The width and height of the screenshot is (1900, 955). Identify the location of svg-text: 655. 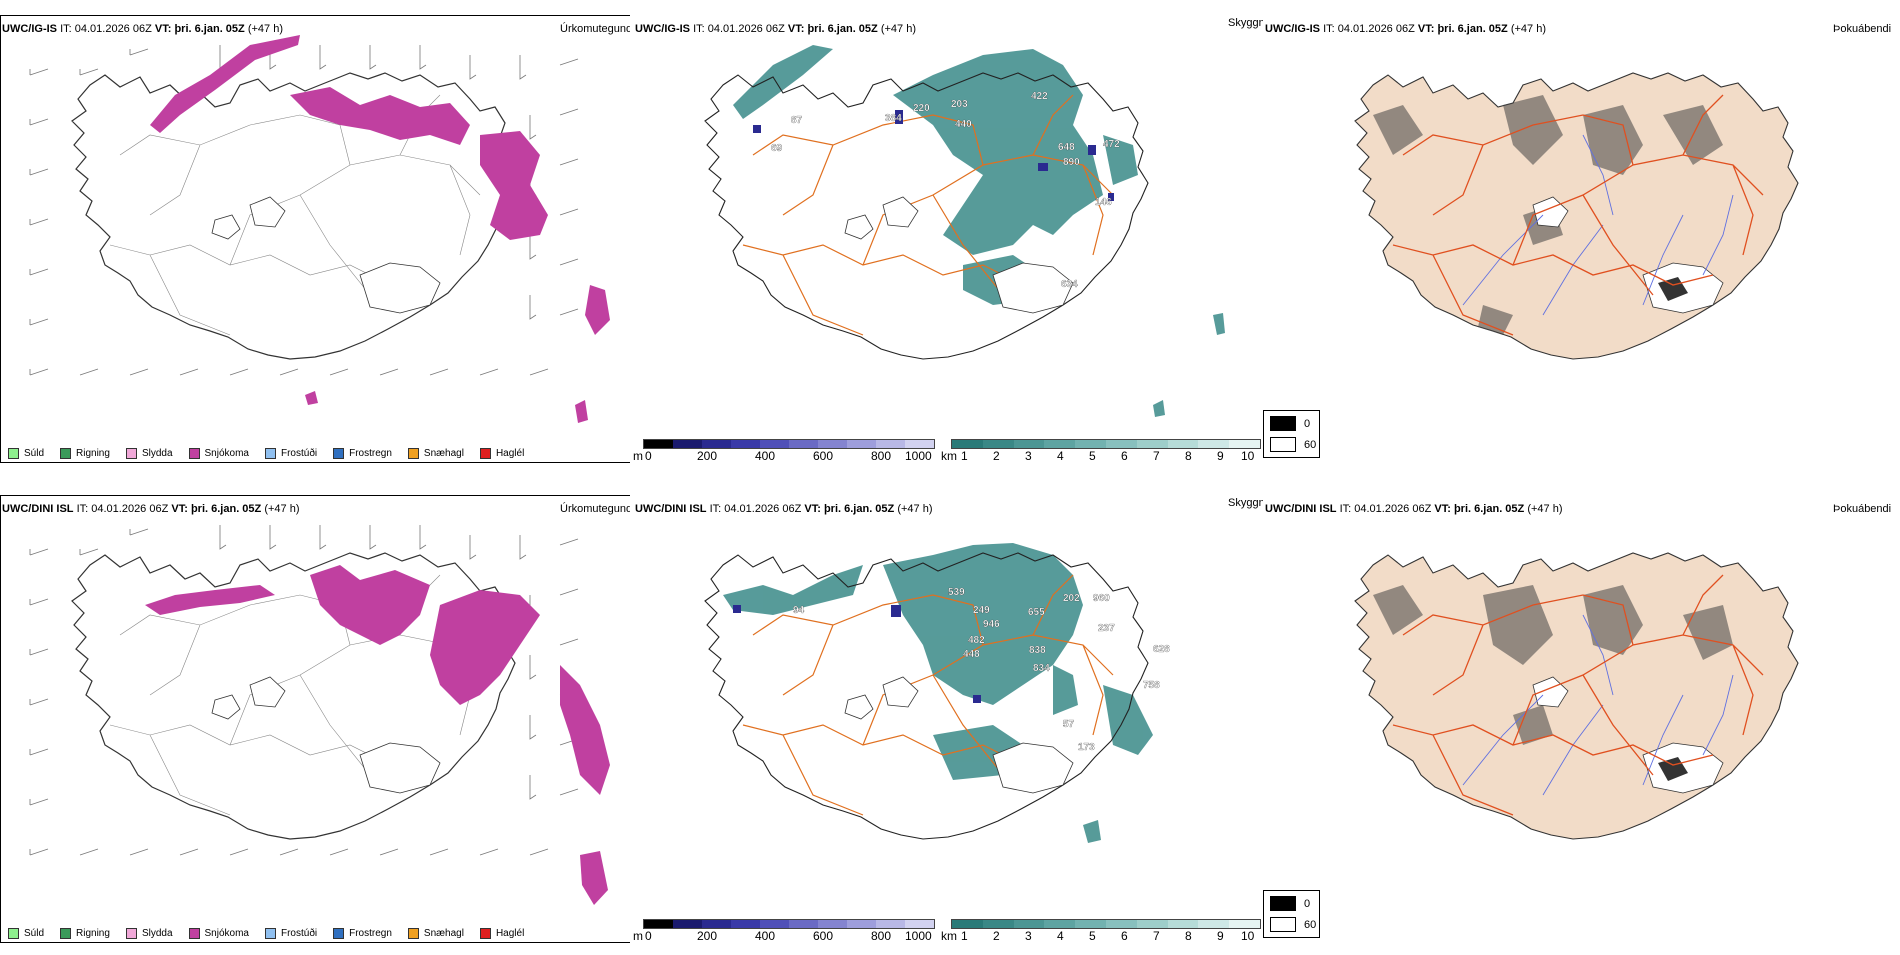
(1036, 612).